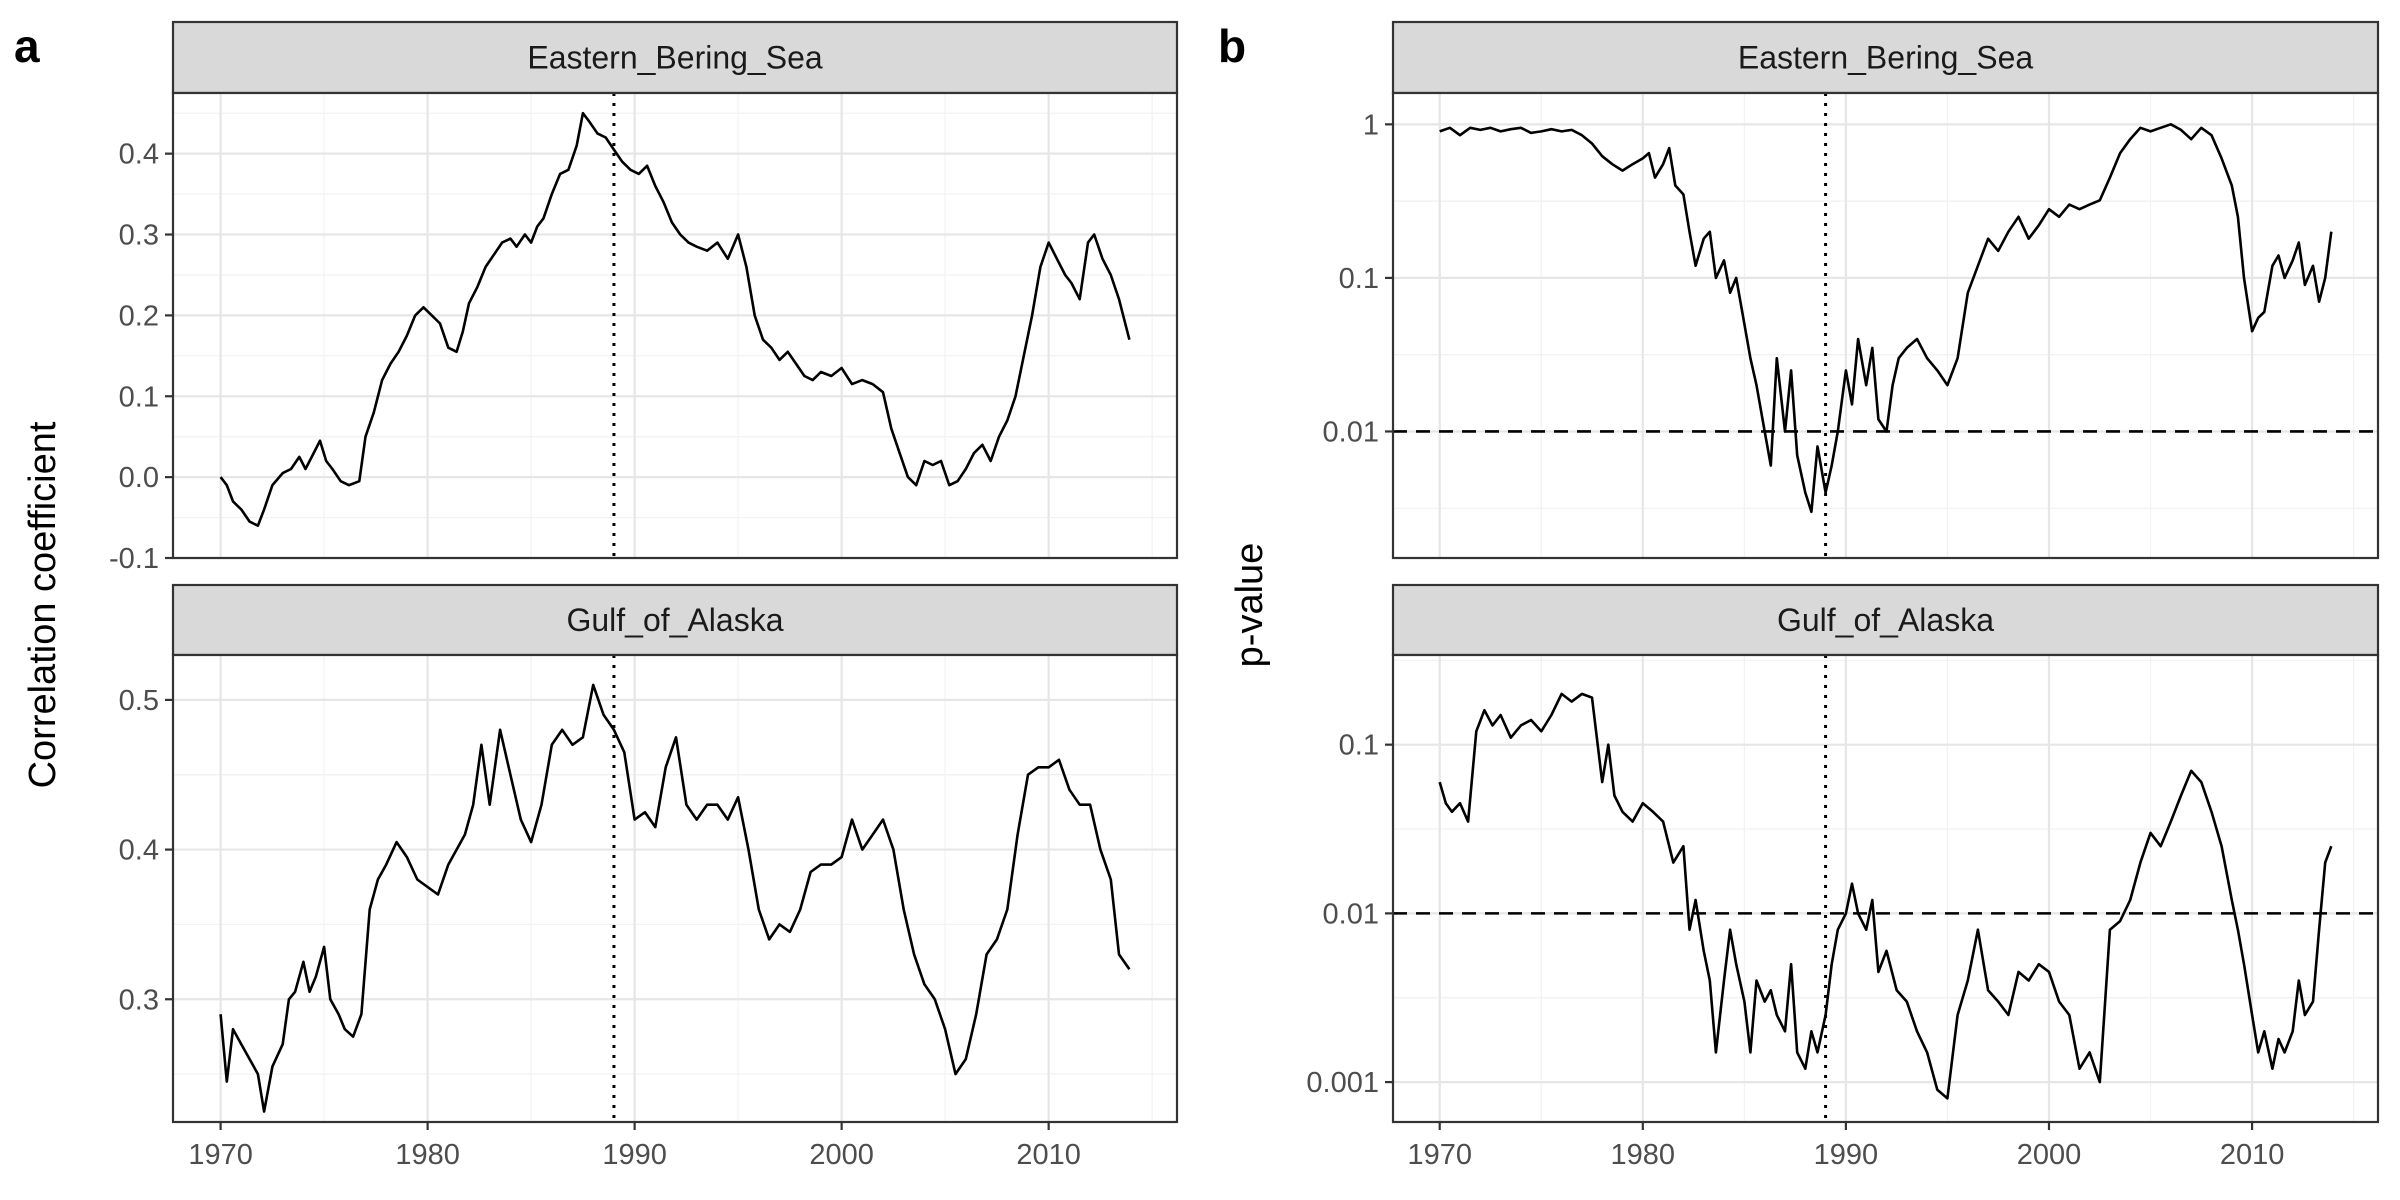 The image size is (2400, 1200). Describe the element at coordinates (139, 701) in the screenshot. I see `y-tick-label: 0.5` at that location.